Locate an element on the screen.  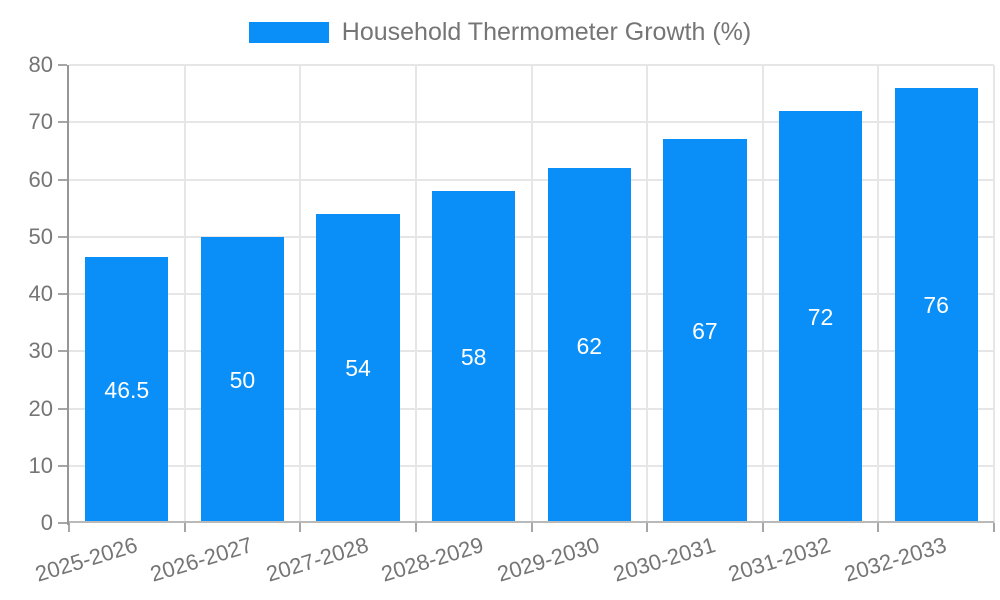
y-tick-label: 50 is located at coordinates (40, 236).